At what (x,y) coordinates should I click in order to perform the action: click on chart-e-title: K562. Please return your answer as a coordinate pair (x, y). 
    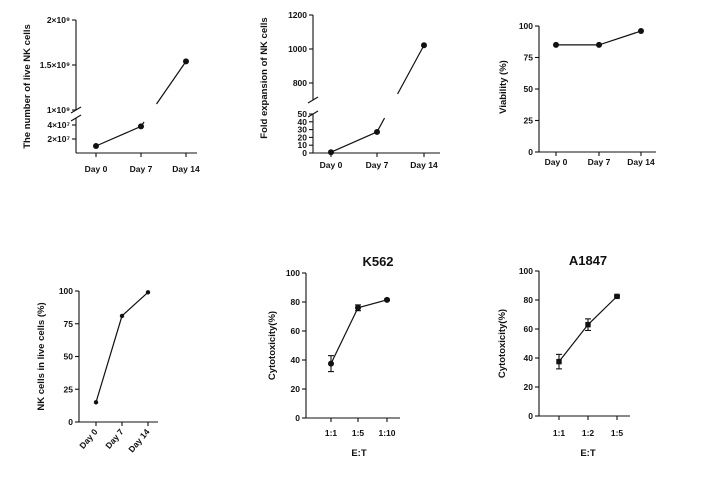
    Looking at the image, I should click on (377, 261).